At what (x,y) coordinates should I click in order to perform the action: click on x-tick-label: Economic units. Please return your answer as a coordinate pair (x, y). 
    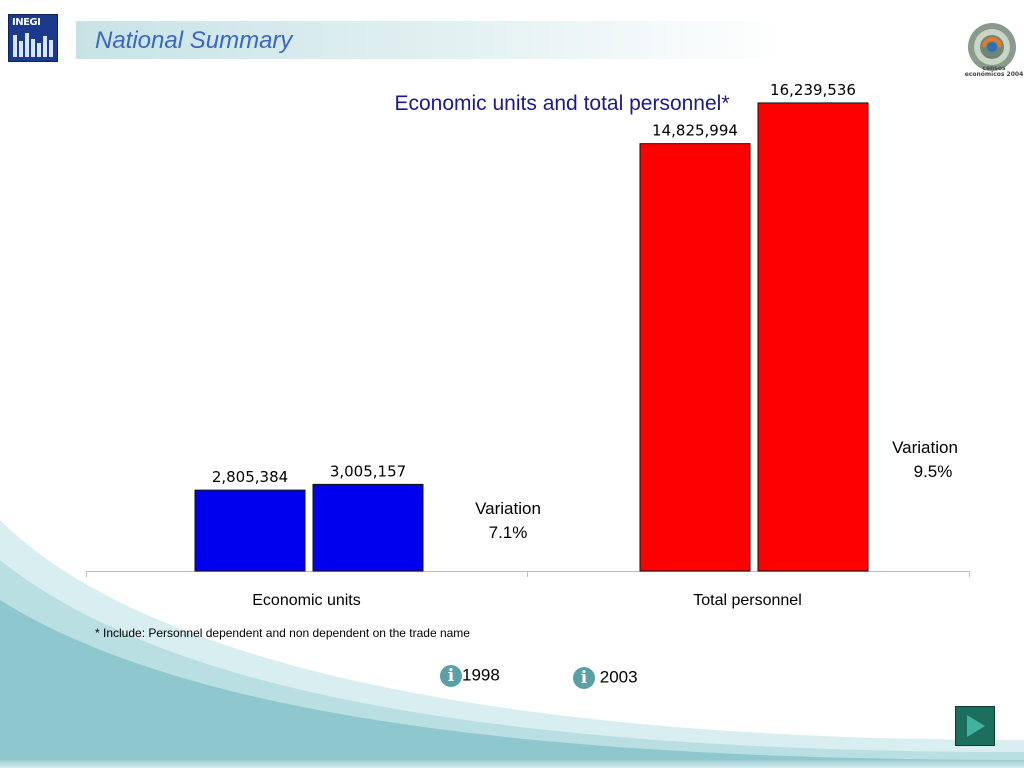
    Looking at the image, I should click on (306, 600).